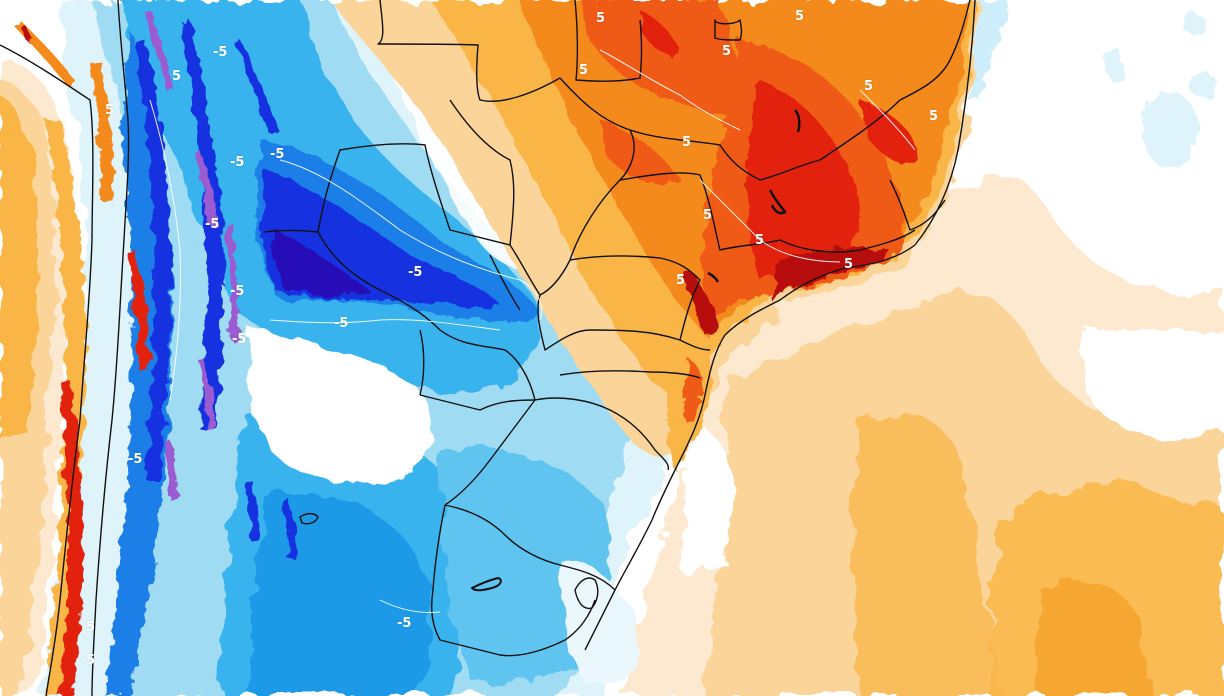 Image resolution: width=1224 pixels, height=696 pixels. Describe the element at coordinates (36, 378) in the screenshot. I see `pacific-warm-region` at that location.